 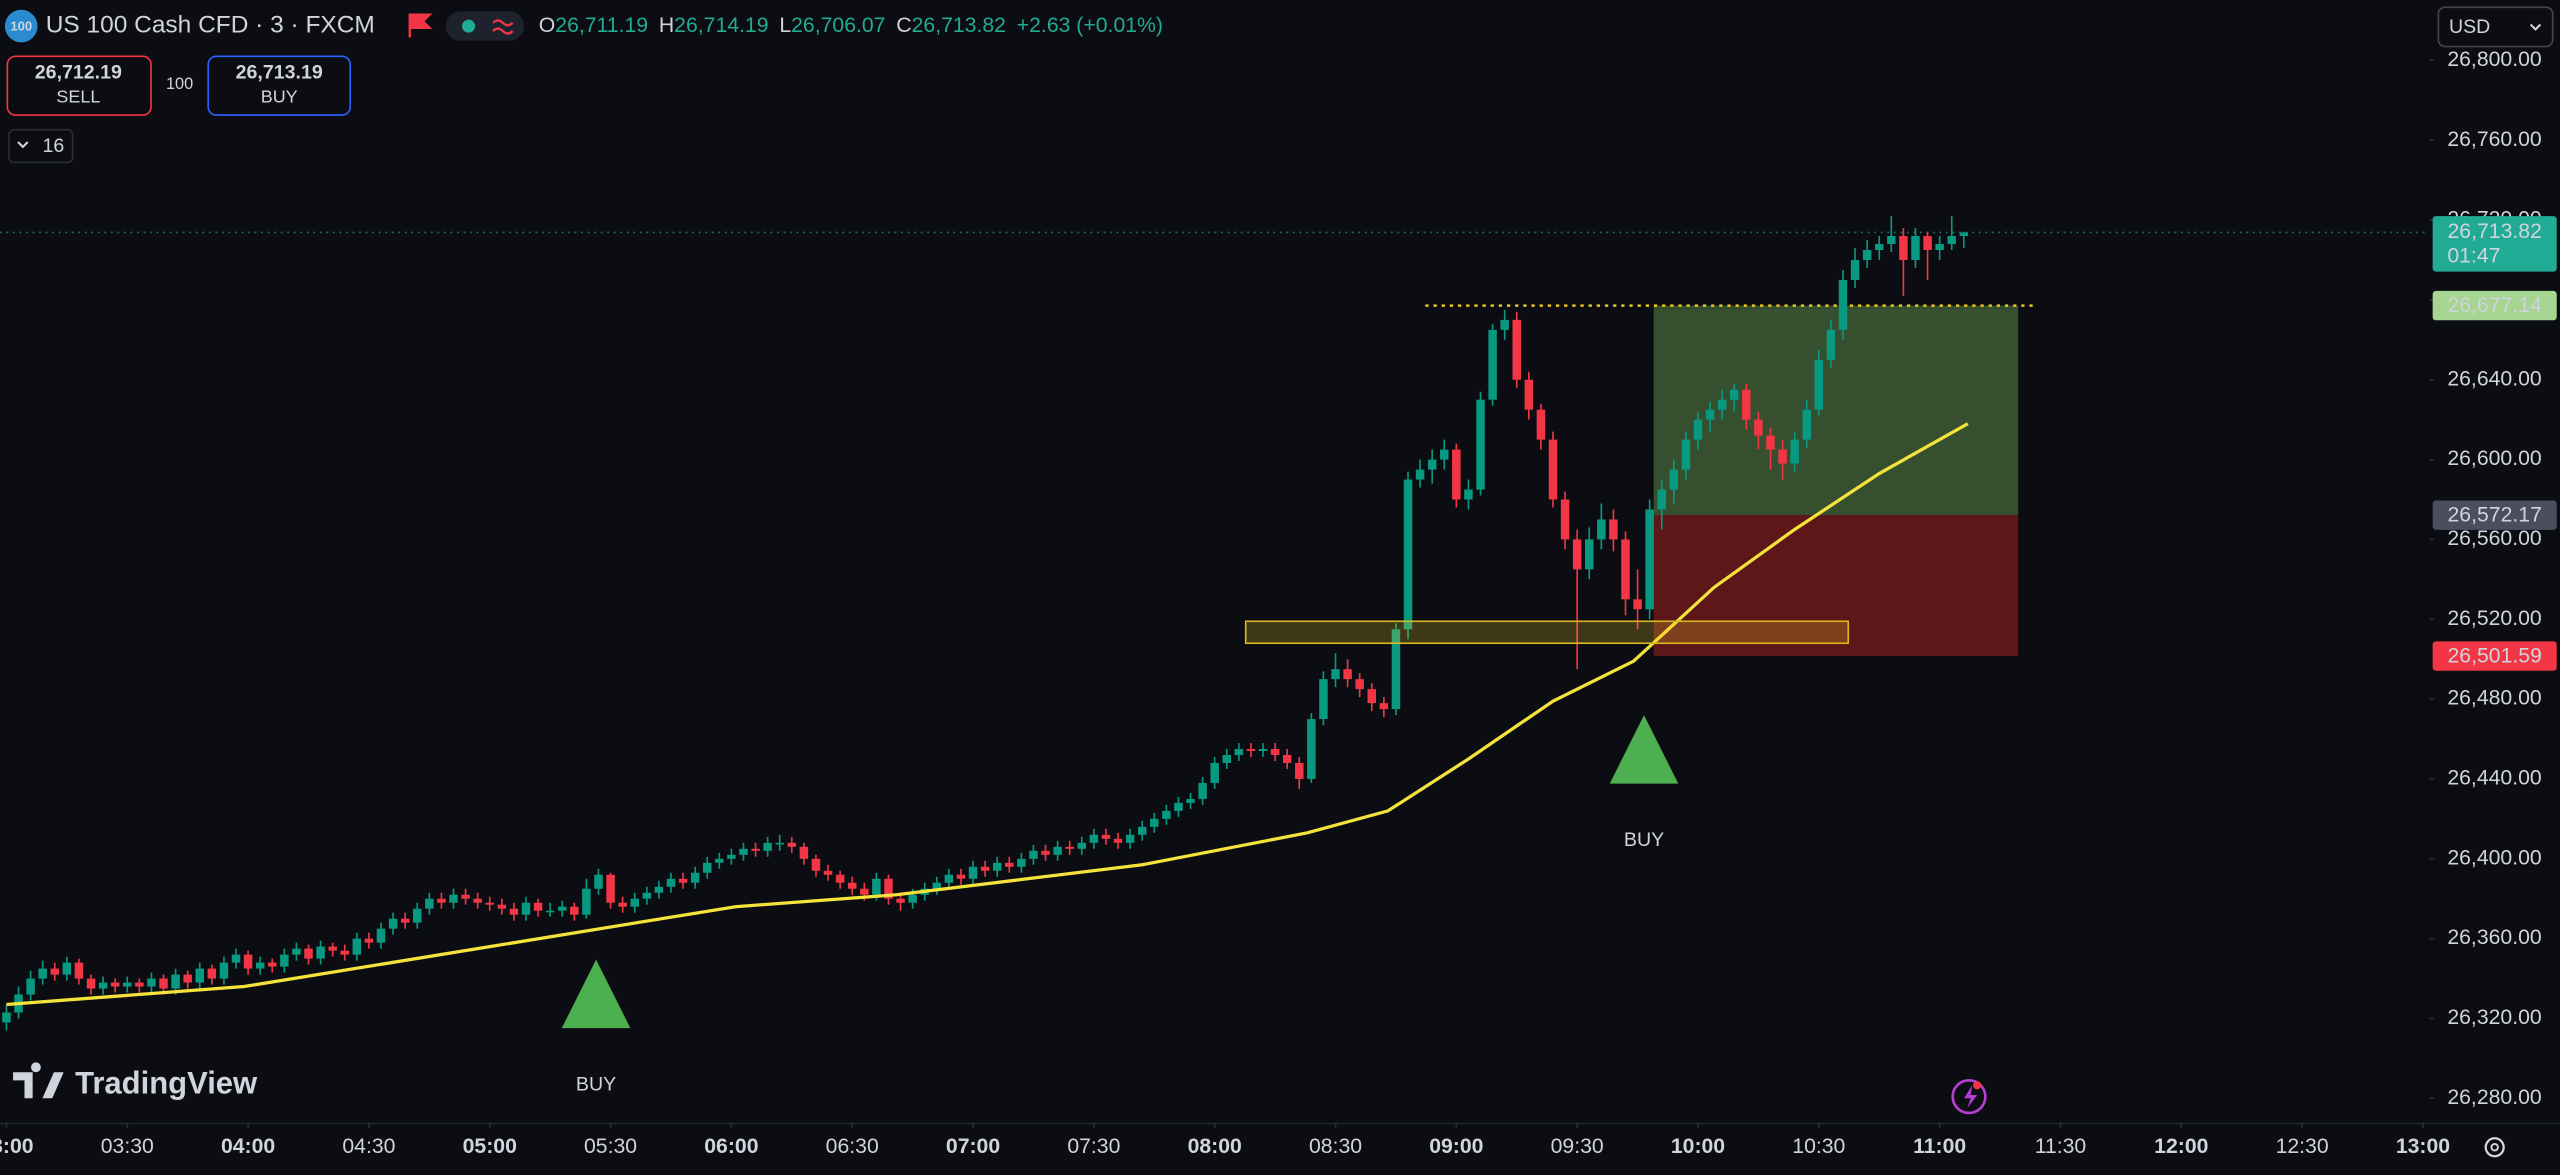 What do you see at coordinates (210, 25) in the screenshot?
I see `symbol-title: US 100 Cash CFD · 3 · FXCM` at bounding box center [210, 25].